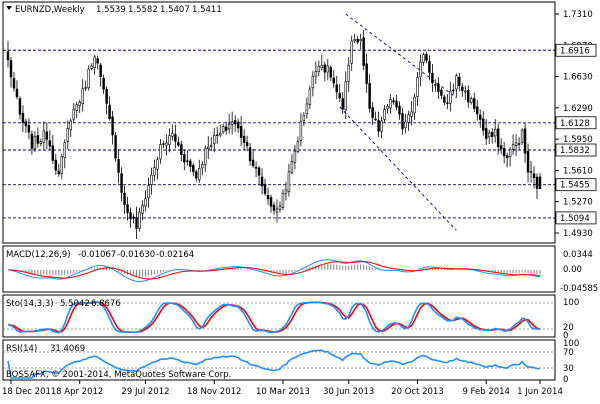 This screenshot has height=404, width=600. What do you see at coordinates (575, 186) in the screenshot?
I see `level-label: 1.5455` at bounding box center [575, 186].